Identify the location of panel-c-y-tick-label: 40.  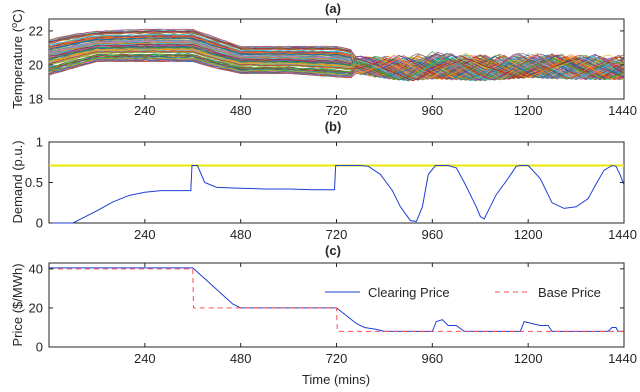
(36, 268).